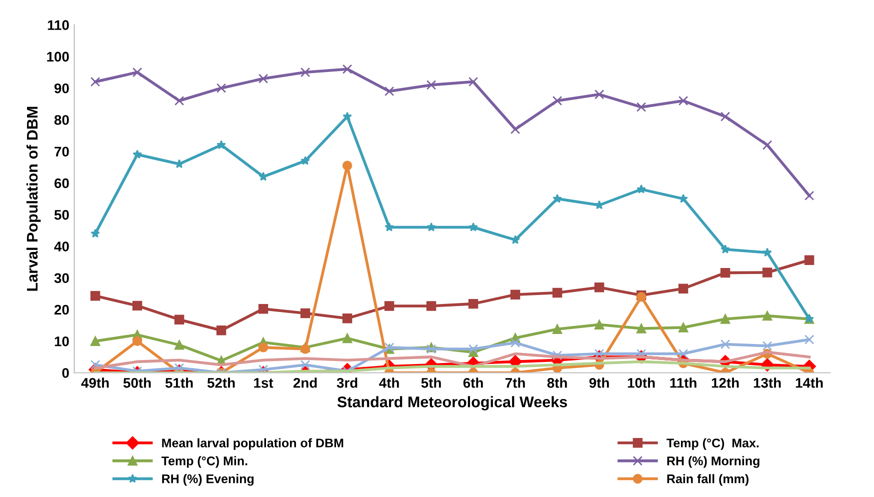 This screenshot has height=497, width=874. I want to click on x-tick-label: 51th, so click(179, 383).